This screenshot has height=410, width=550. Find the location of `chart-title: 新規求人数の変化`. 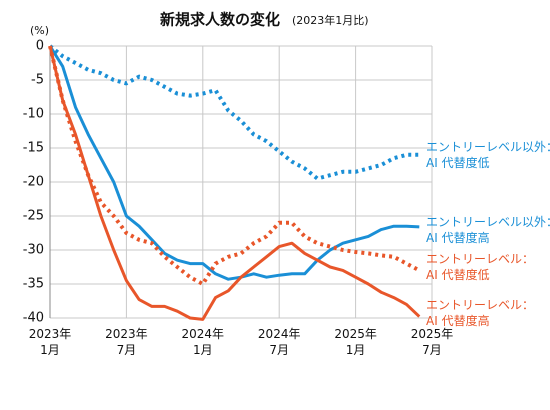

chart-title: 新規求人数の変化 is located at coordinates (220, 20).